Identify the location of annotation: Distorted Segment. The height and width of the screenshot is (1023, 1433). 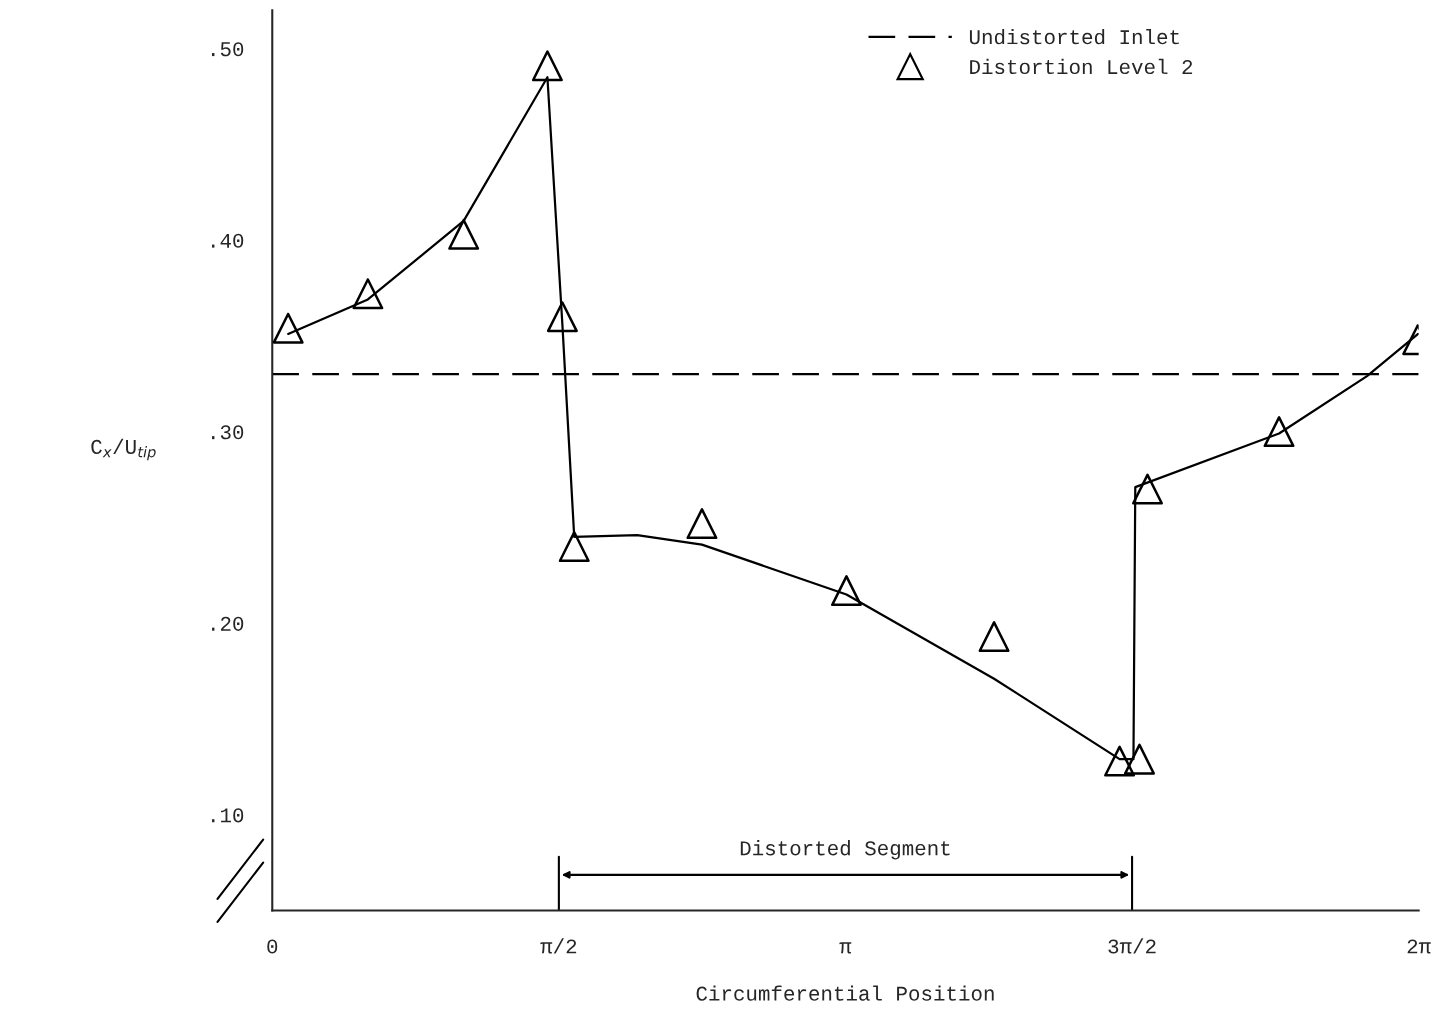
(845, 850).